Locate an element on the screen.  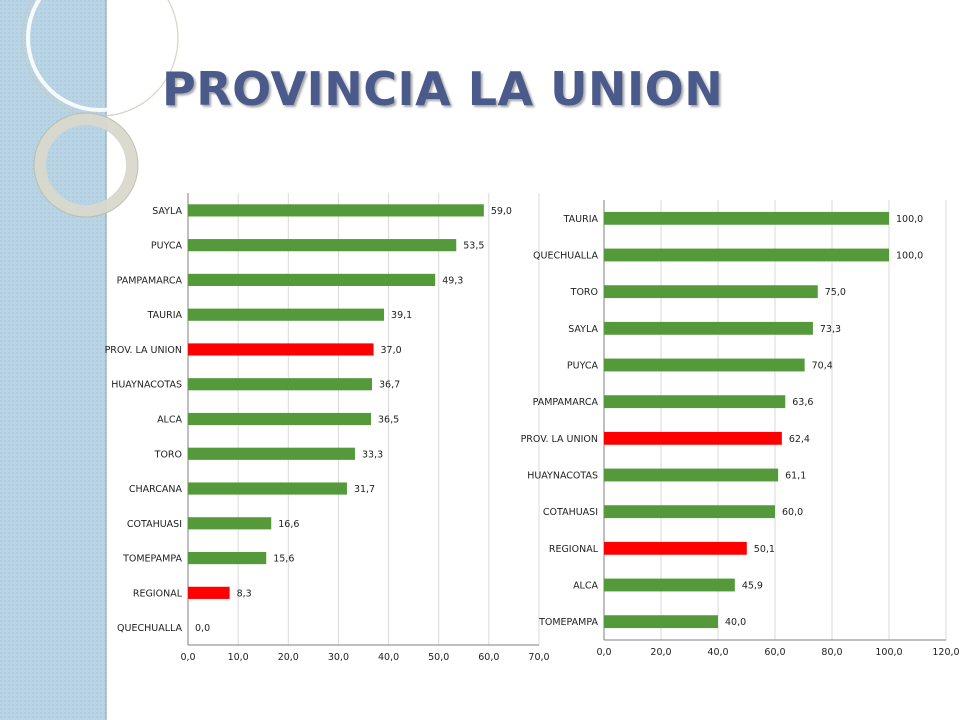
chart0-value-label: 31,7 is located at coordinates (364, 489).